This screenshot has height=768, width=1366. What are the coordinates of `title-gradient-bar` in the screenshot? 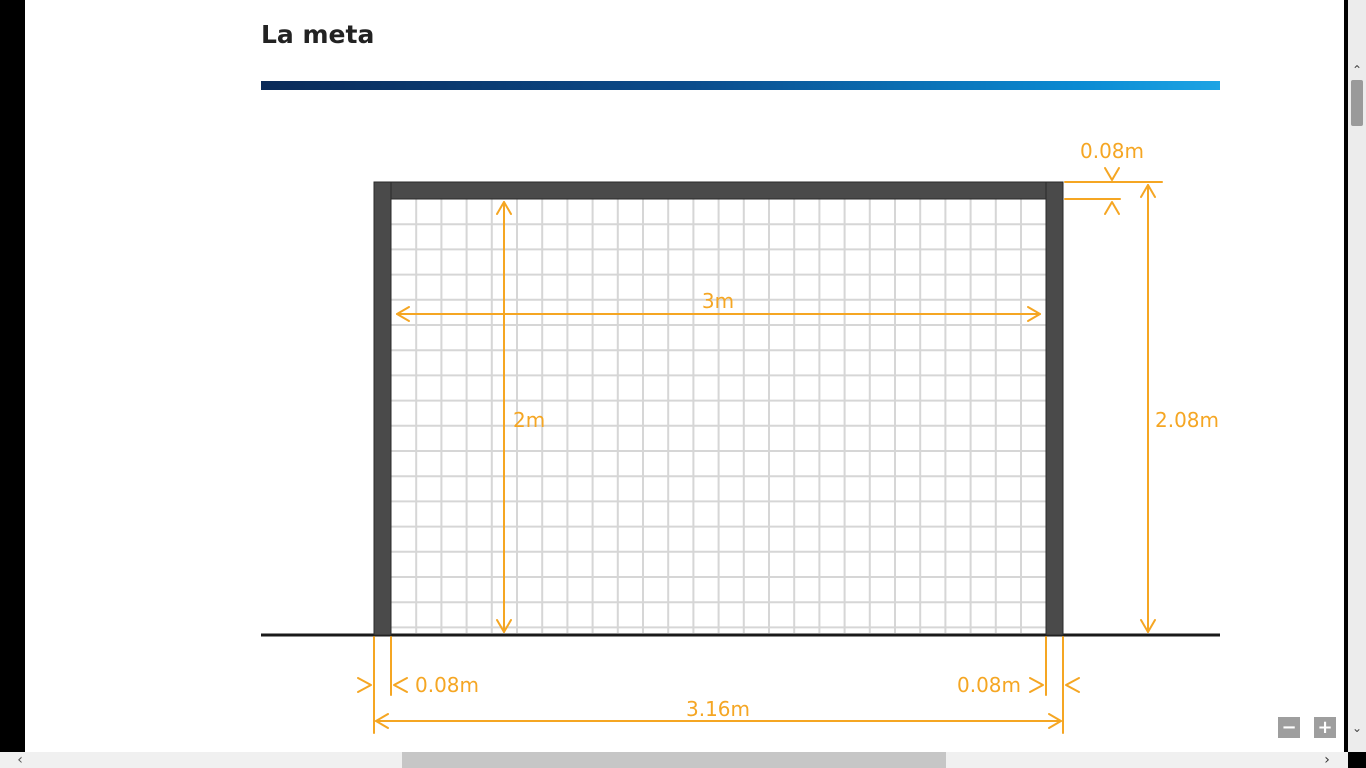 It's located at (740, 85).